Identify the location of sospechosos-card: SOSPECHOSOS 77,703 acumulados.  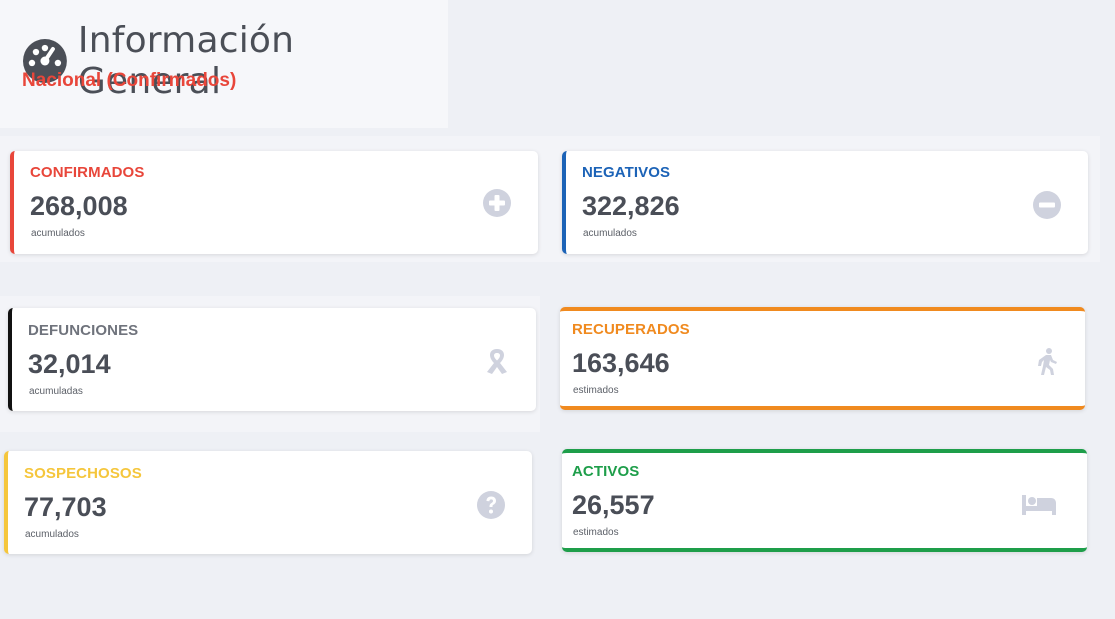
(268, 502).